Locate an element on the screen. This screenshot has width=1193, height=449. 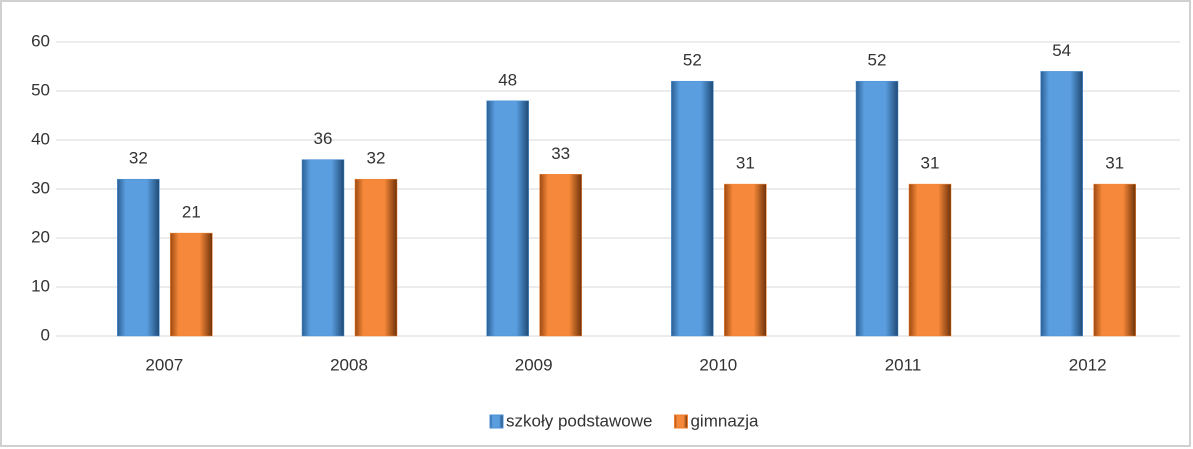
x-tick-label: 2011 is located at coordinates (903, 364).